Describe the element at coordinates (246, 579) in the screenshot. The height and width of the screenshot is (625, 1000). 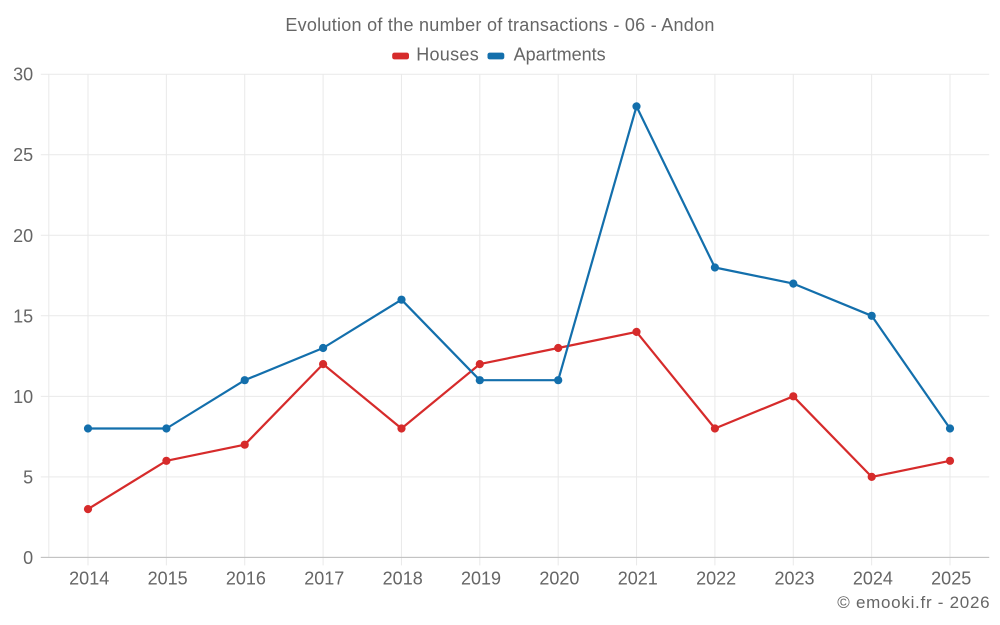
I see `svg-text: 2016` at that location.